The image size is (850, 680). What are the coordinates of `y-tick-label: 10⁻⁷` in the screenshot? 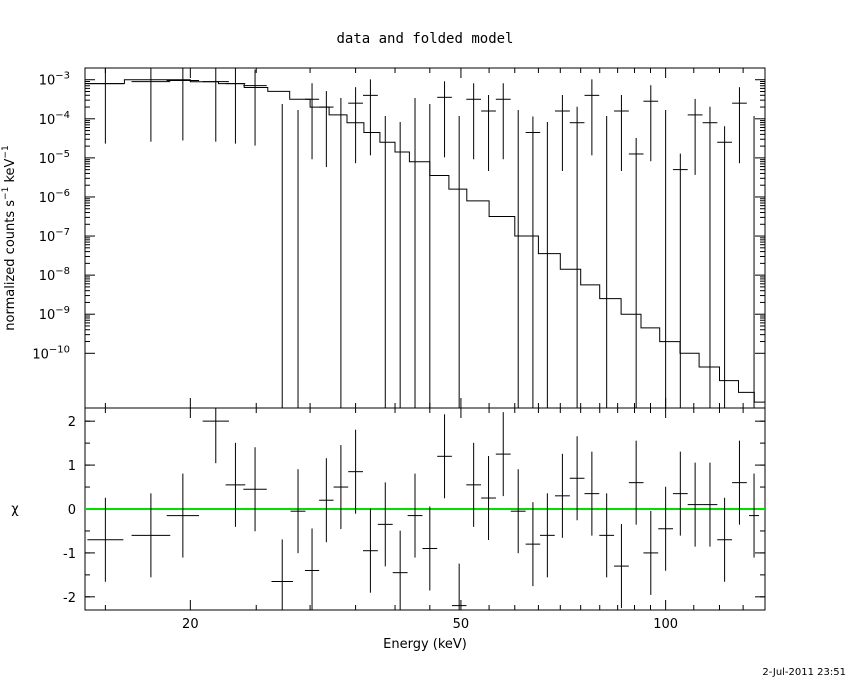 It's located at (54, 236).